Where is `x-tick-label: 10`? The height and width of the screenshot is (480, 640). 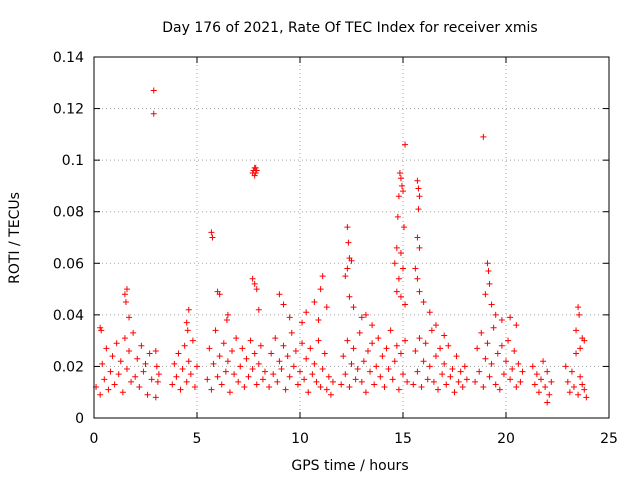 x-tick-label: 10 is located at coordinates (300, 439).